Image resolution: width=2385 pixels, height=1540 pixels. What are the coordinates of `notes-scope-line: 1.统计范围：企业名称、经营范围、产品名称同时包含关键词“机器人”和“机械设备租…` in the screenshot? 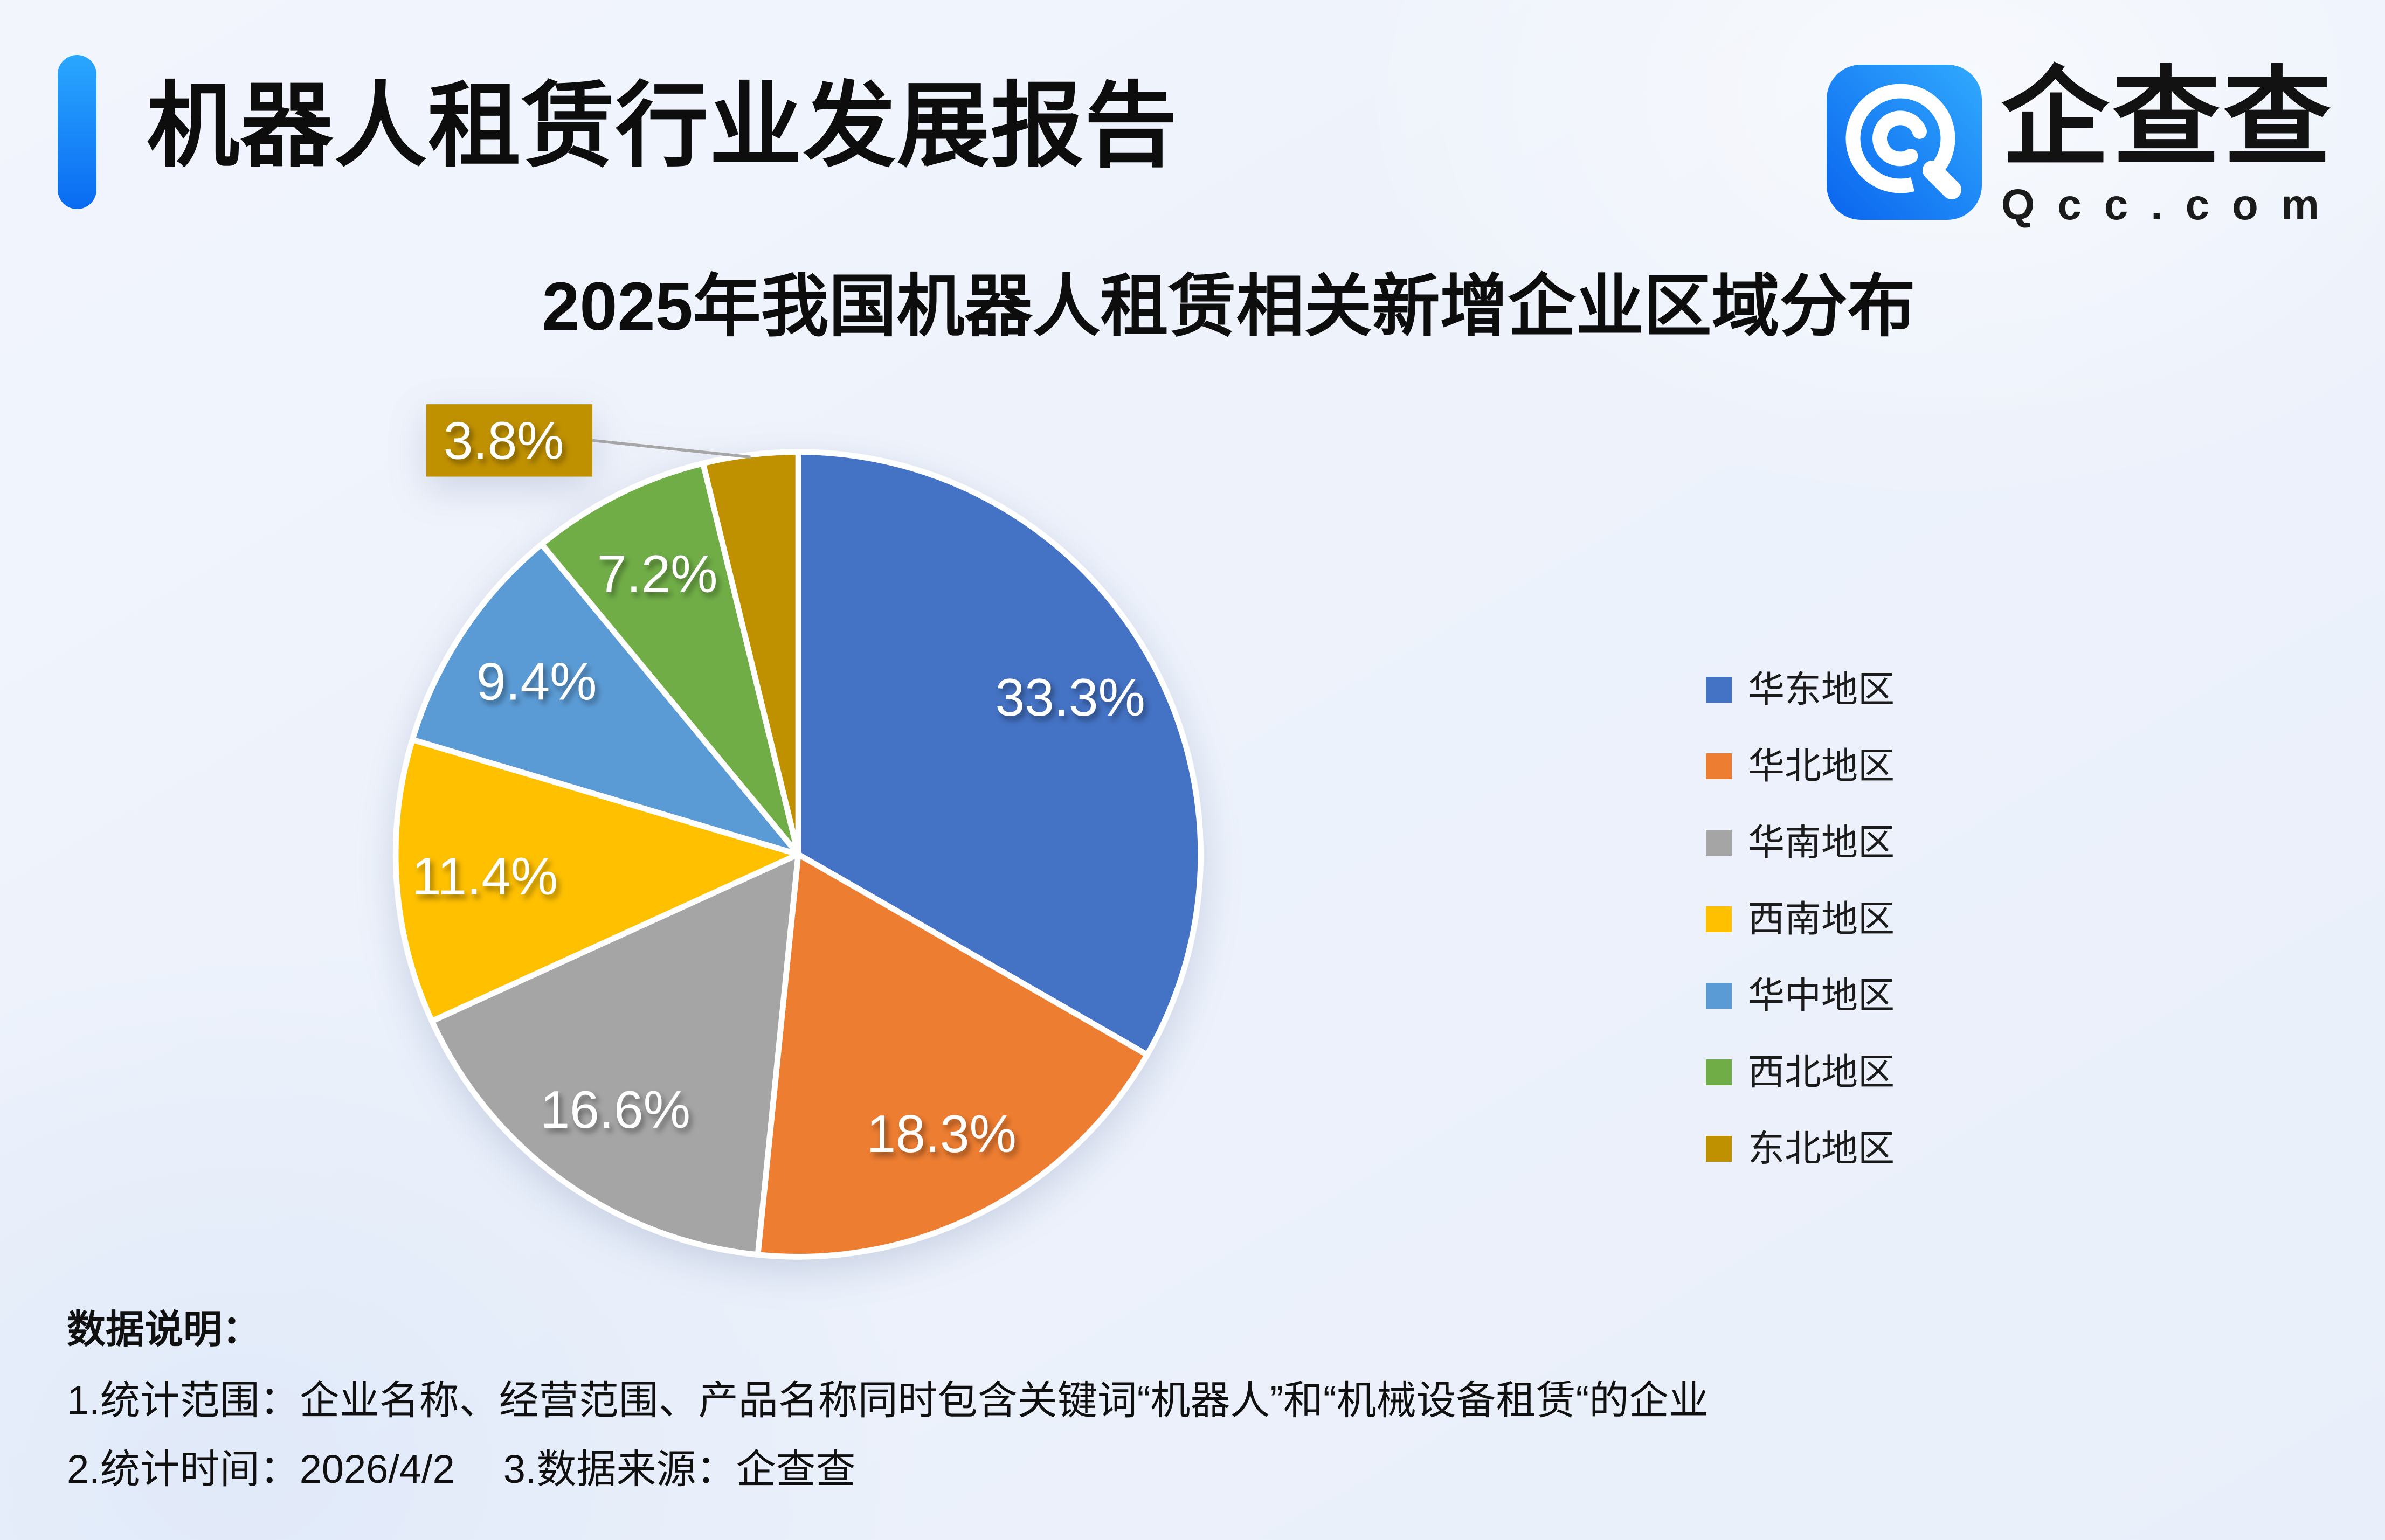 It's located at (888, 1400).